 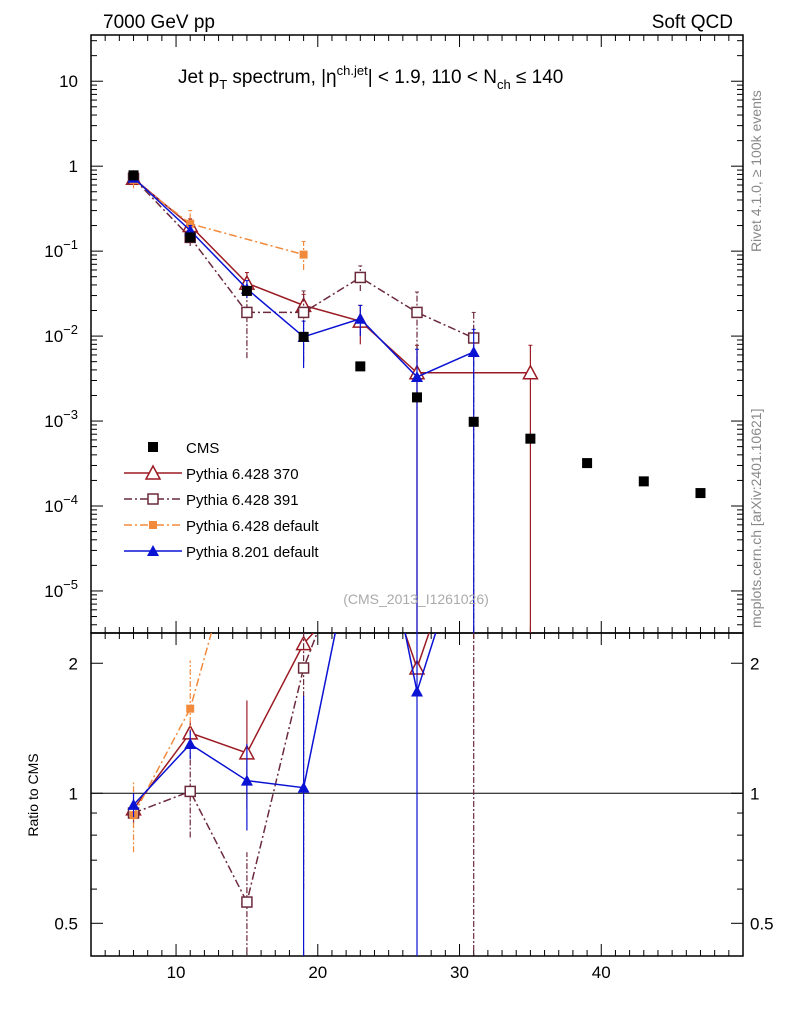 I want to click on legend-label-pythia6-default: Pythia 6.428 default, so click(x=252, y=526).